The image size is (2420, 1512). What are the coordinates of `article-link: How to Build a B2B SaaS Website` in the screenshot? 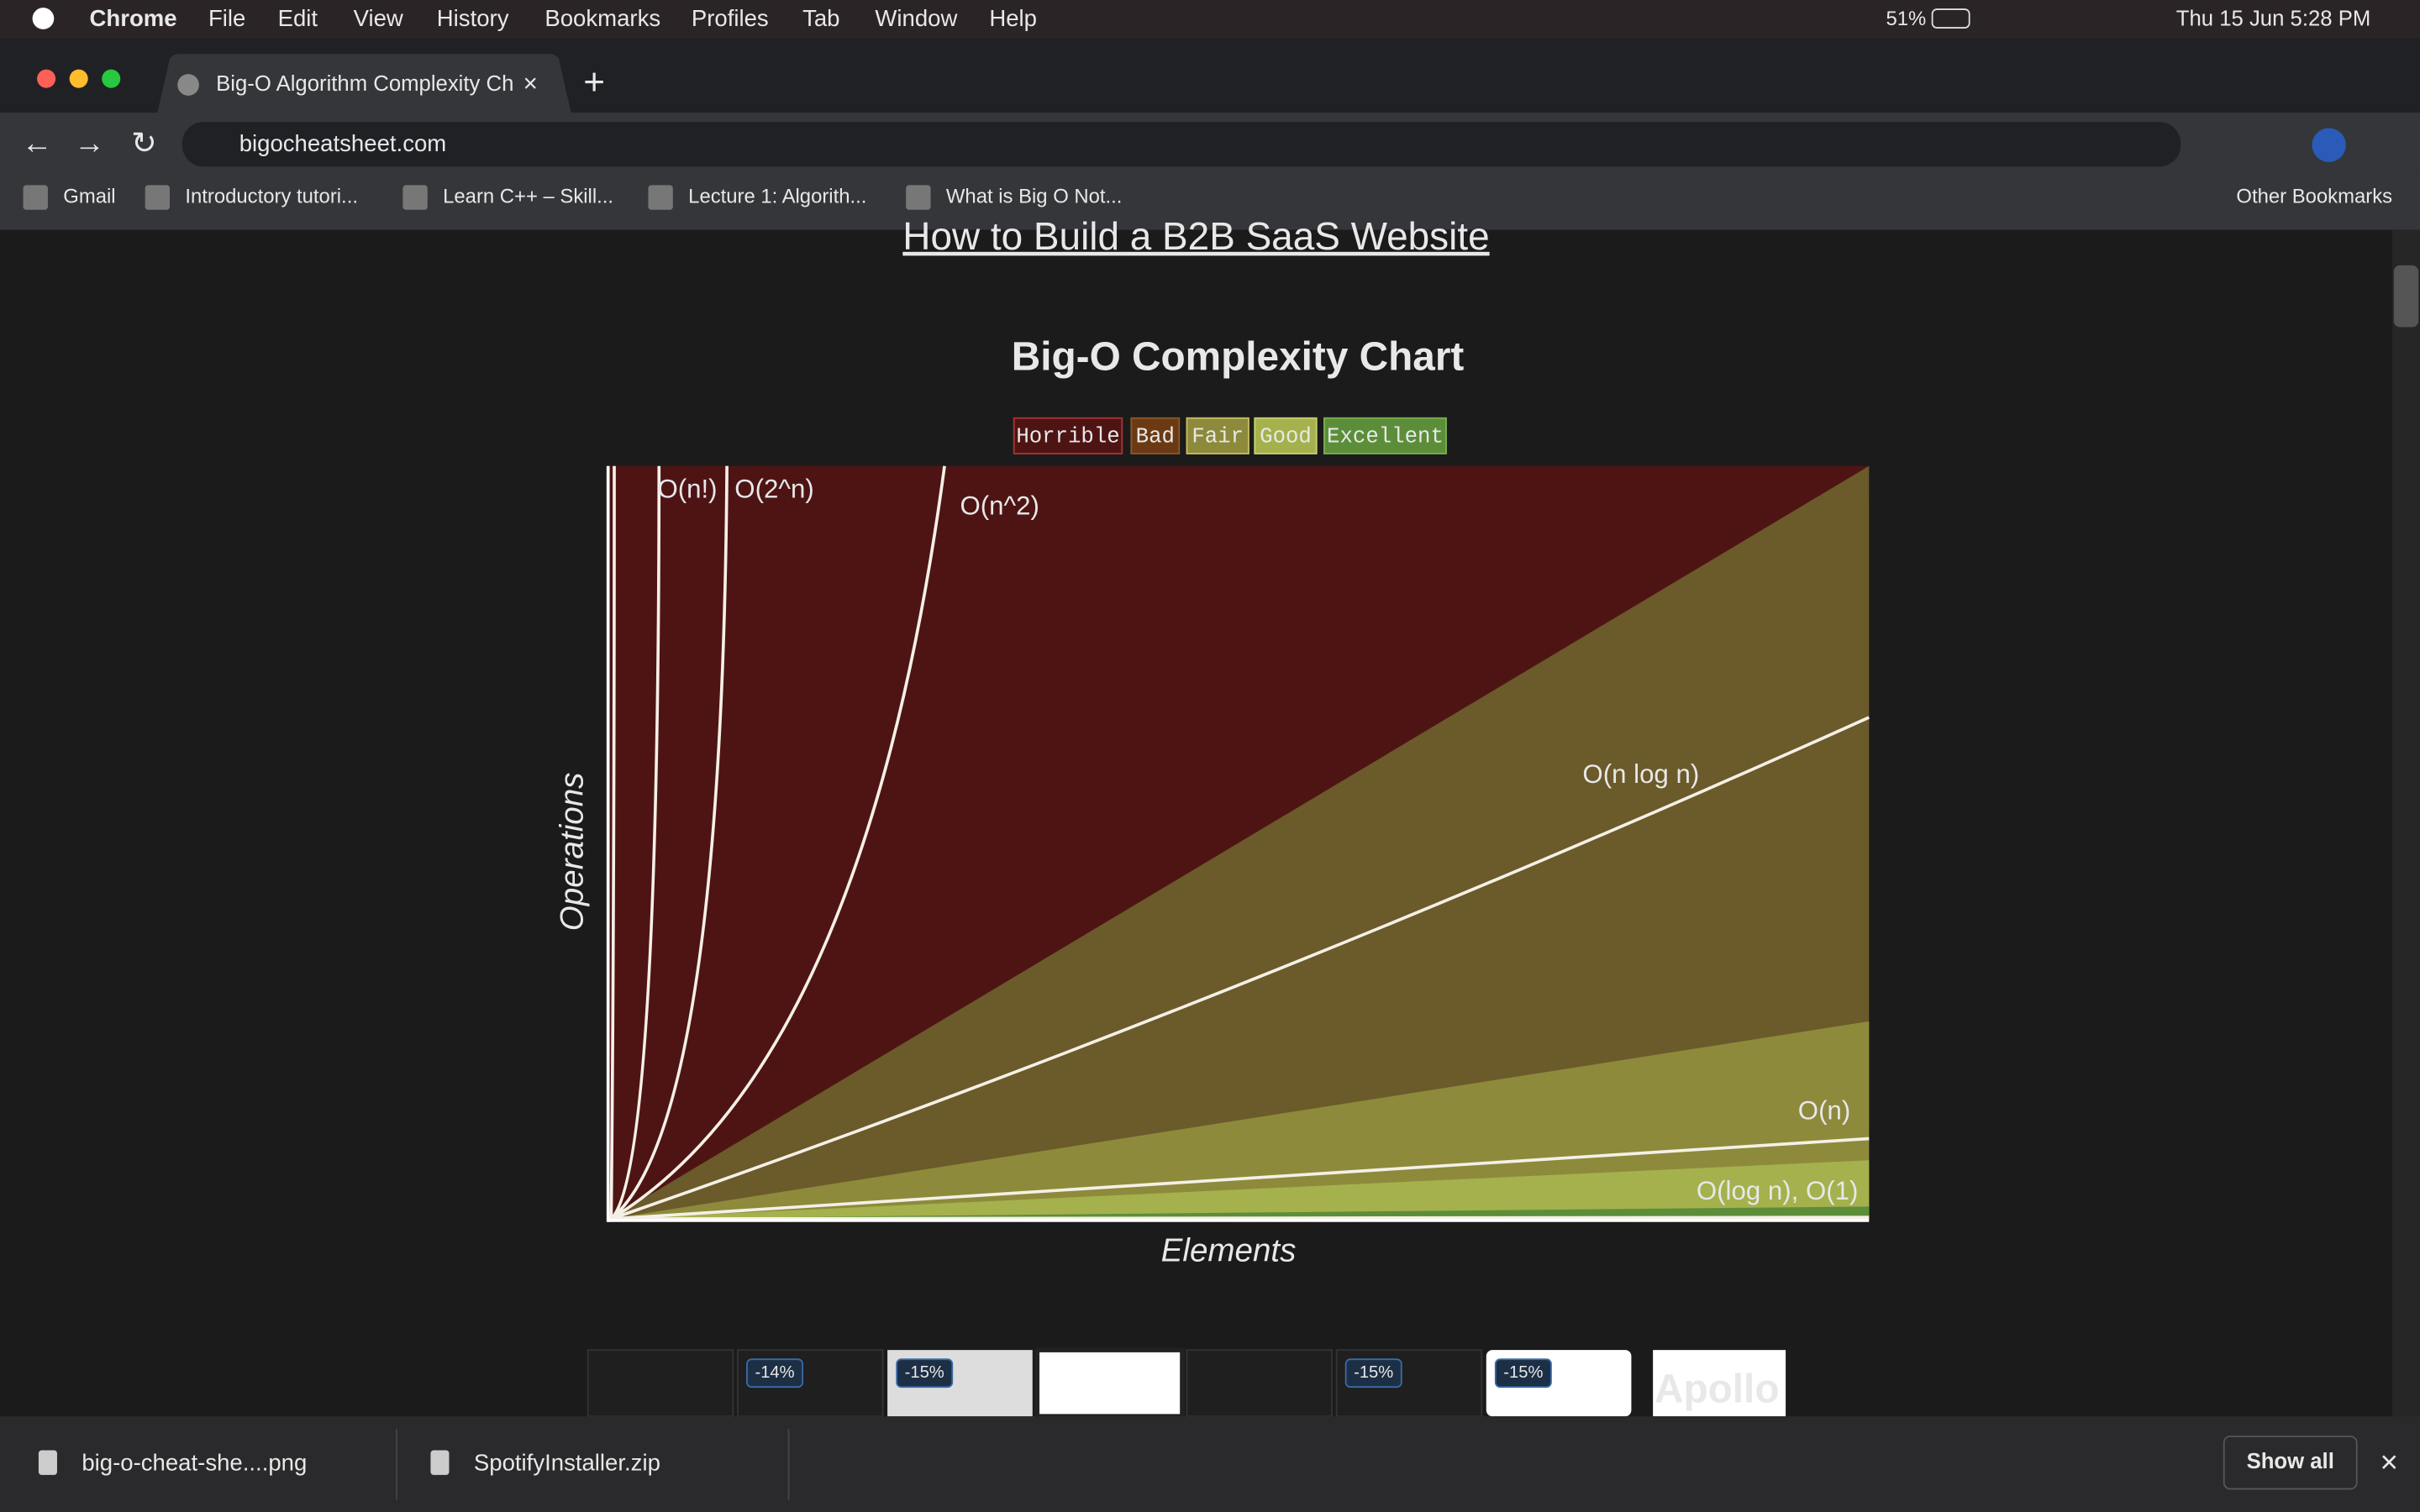 It's located at (1195, 236).